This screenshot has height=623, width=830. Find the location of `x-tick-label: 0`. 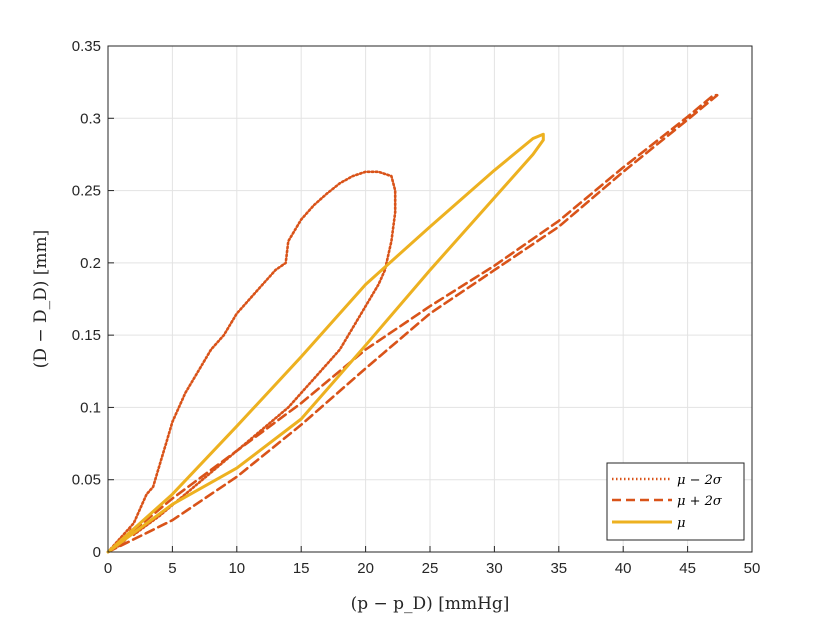

x-tick-label: 0 is located at coordinates (108, 568).